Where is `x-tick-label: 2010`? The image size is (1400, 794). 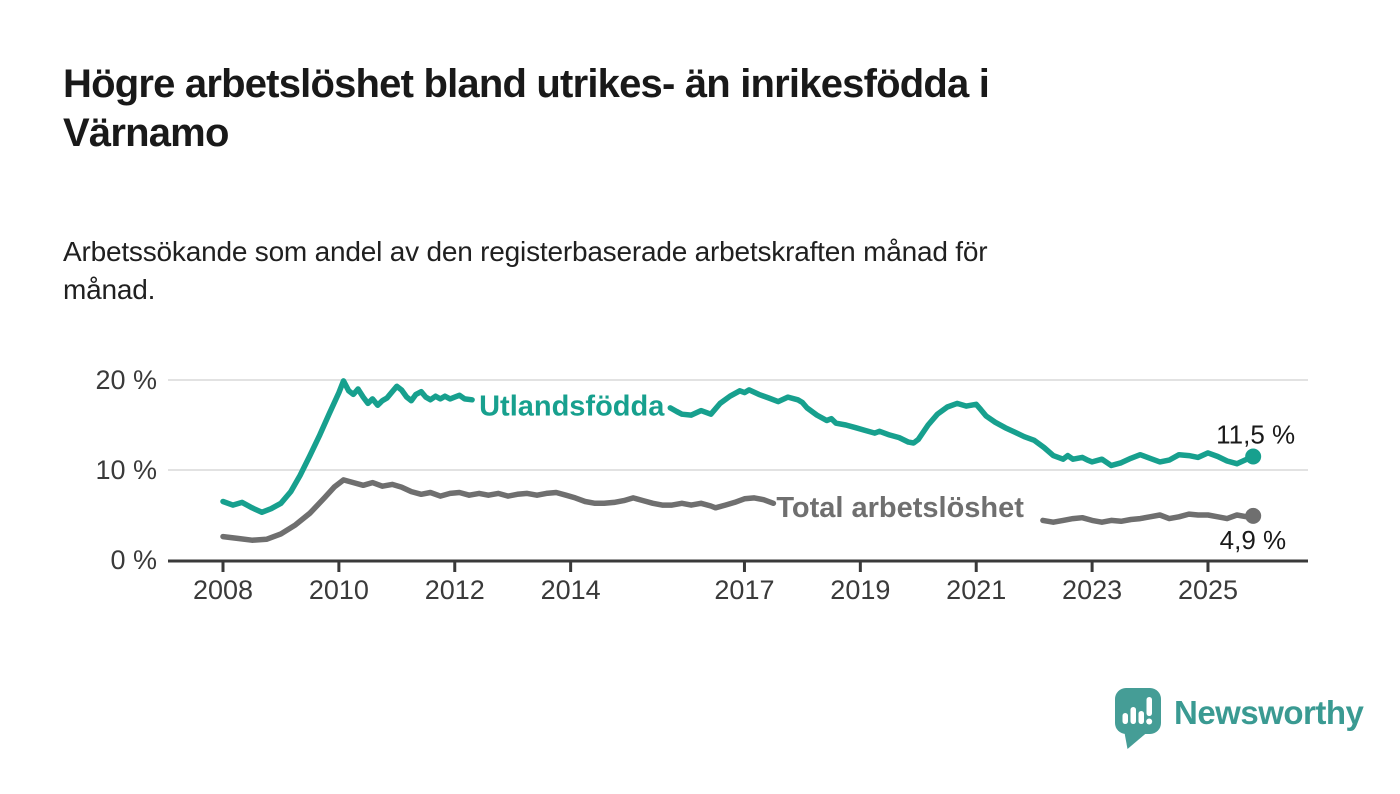
x-tick-label: 2010 is located at coordinates (339, 590).